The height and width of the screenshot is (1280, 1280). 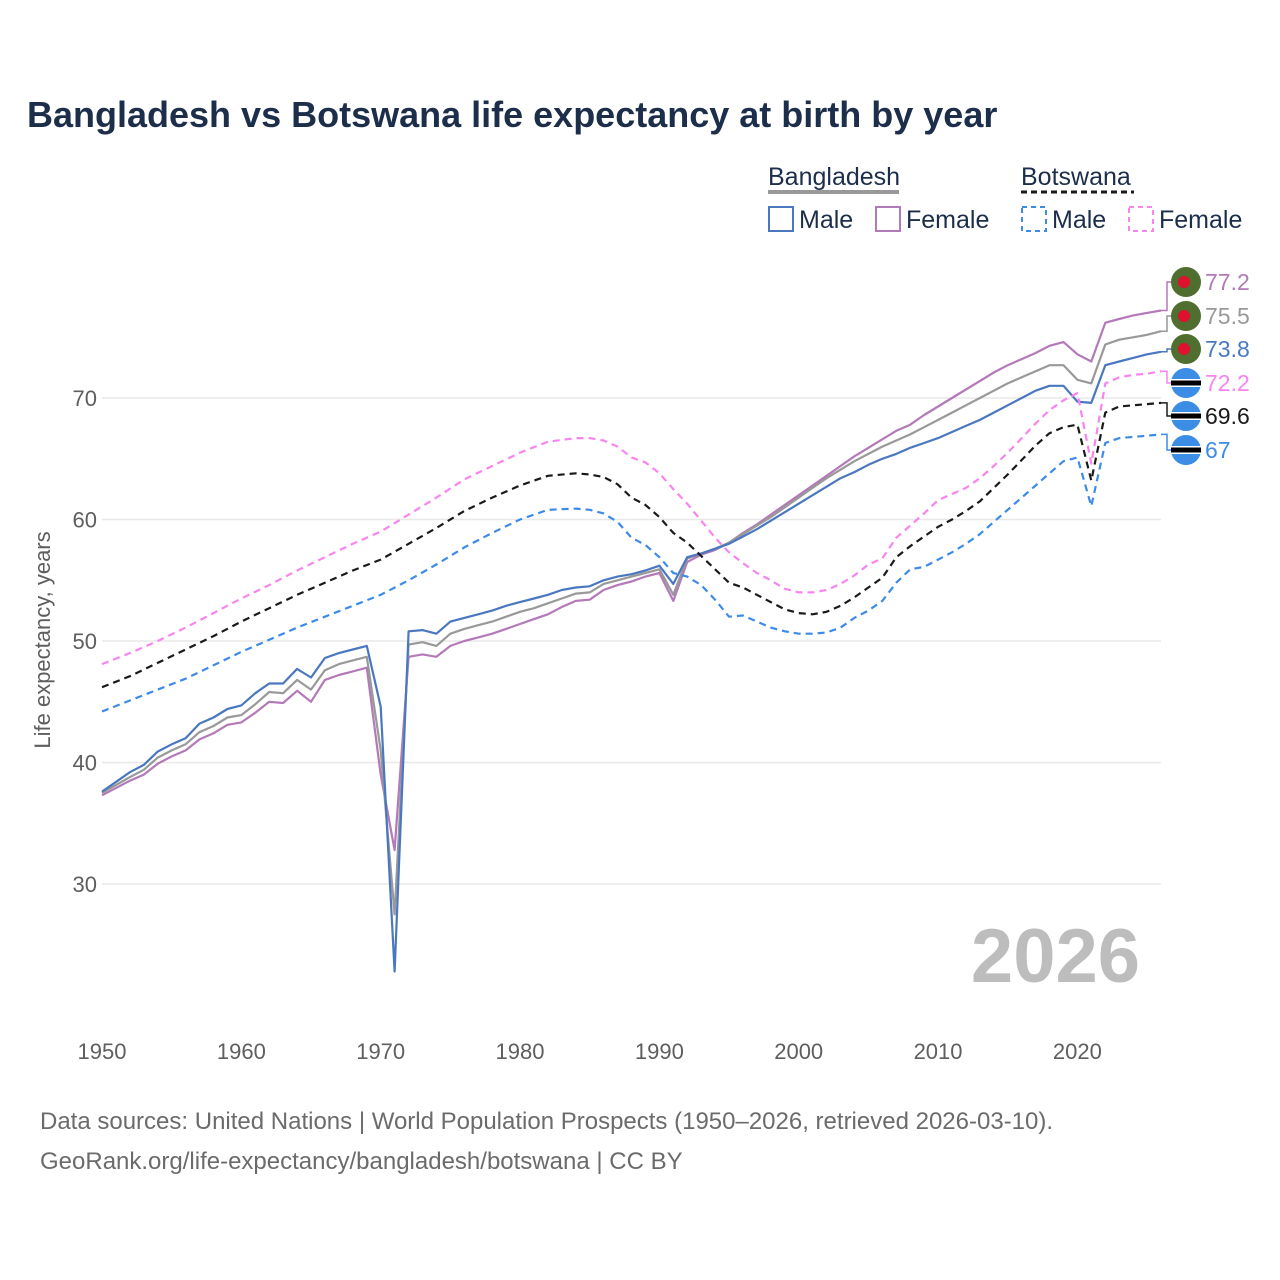 I want to click on legend-bw-female-label: Female, so click(x=1200, y=220).